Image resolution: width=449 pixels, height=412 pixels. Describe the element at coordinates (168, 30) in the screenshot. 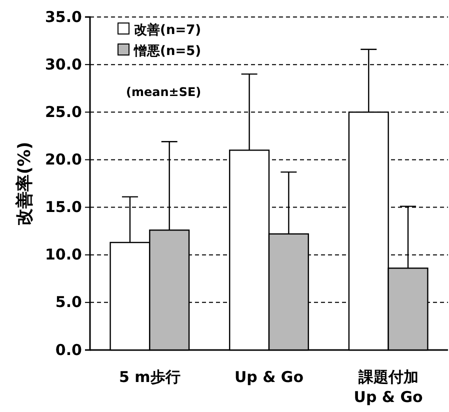

I see `legend-label: 改善(n=7)` at that location.